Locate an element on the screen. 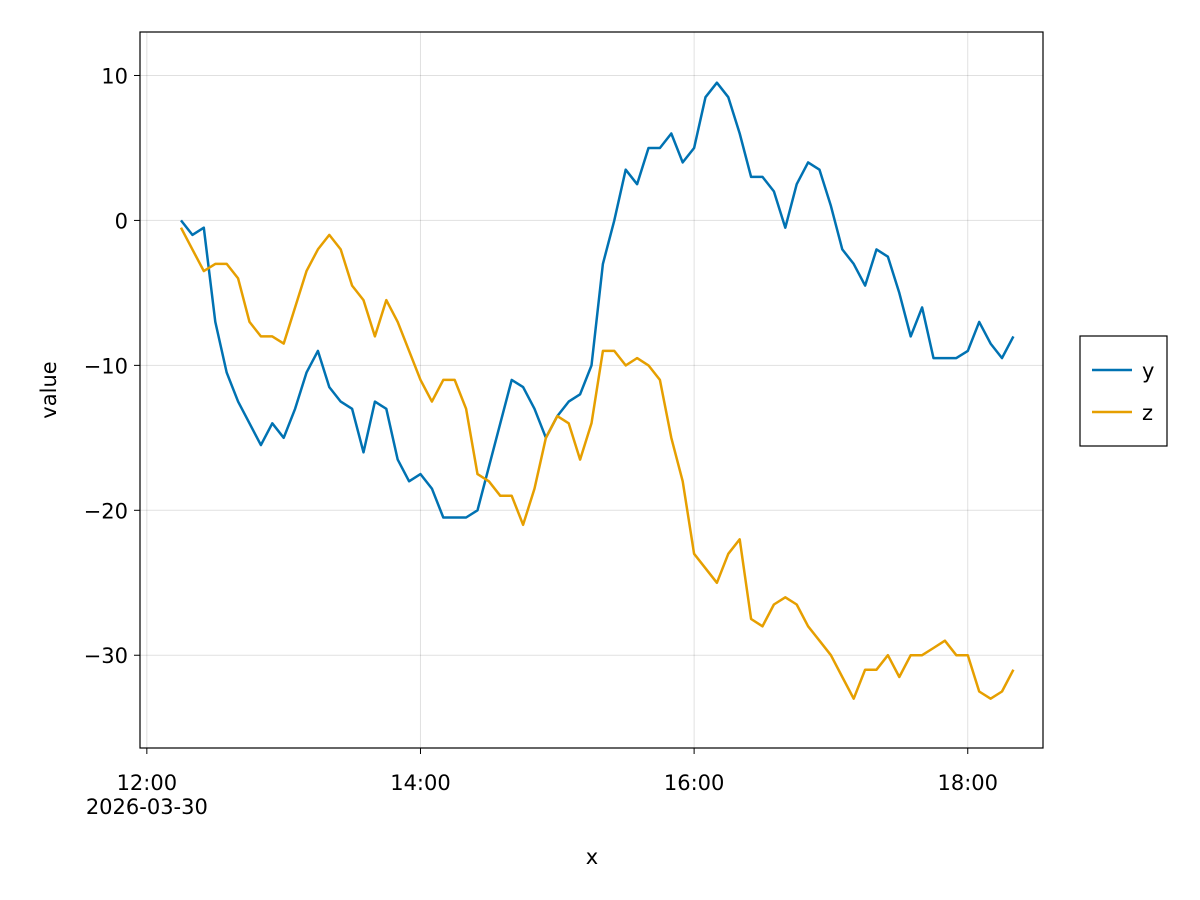 Image resolution: width=1200 pixels, height=900 pixels. x-tick-label: 16:00 is located at coordinates (694, 783).